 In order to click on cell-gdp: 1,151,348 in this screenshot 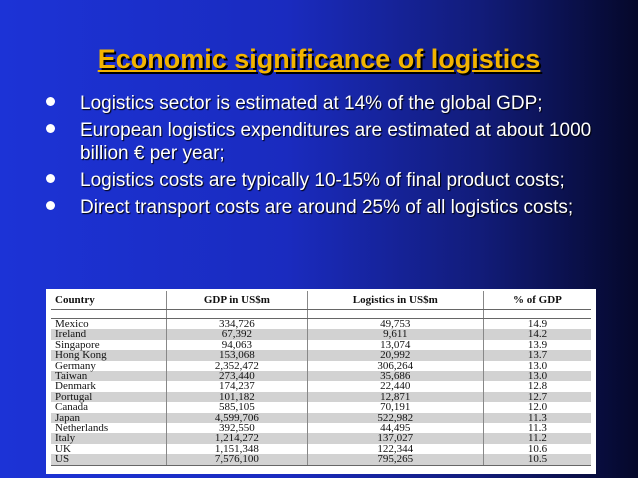, I will do `click(237, 449)`.